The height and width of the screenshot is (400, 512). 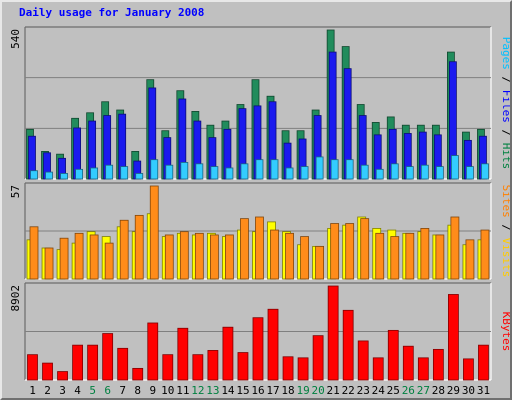 What do you see at coordinates (228, 390) in the screenshot?
I see `x-tick-label-day-14: 14` at bounding box center [228, 390].